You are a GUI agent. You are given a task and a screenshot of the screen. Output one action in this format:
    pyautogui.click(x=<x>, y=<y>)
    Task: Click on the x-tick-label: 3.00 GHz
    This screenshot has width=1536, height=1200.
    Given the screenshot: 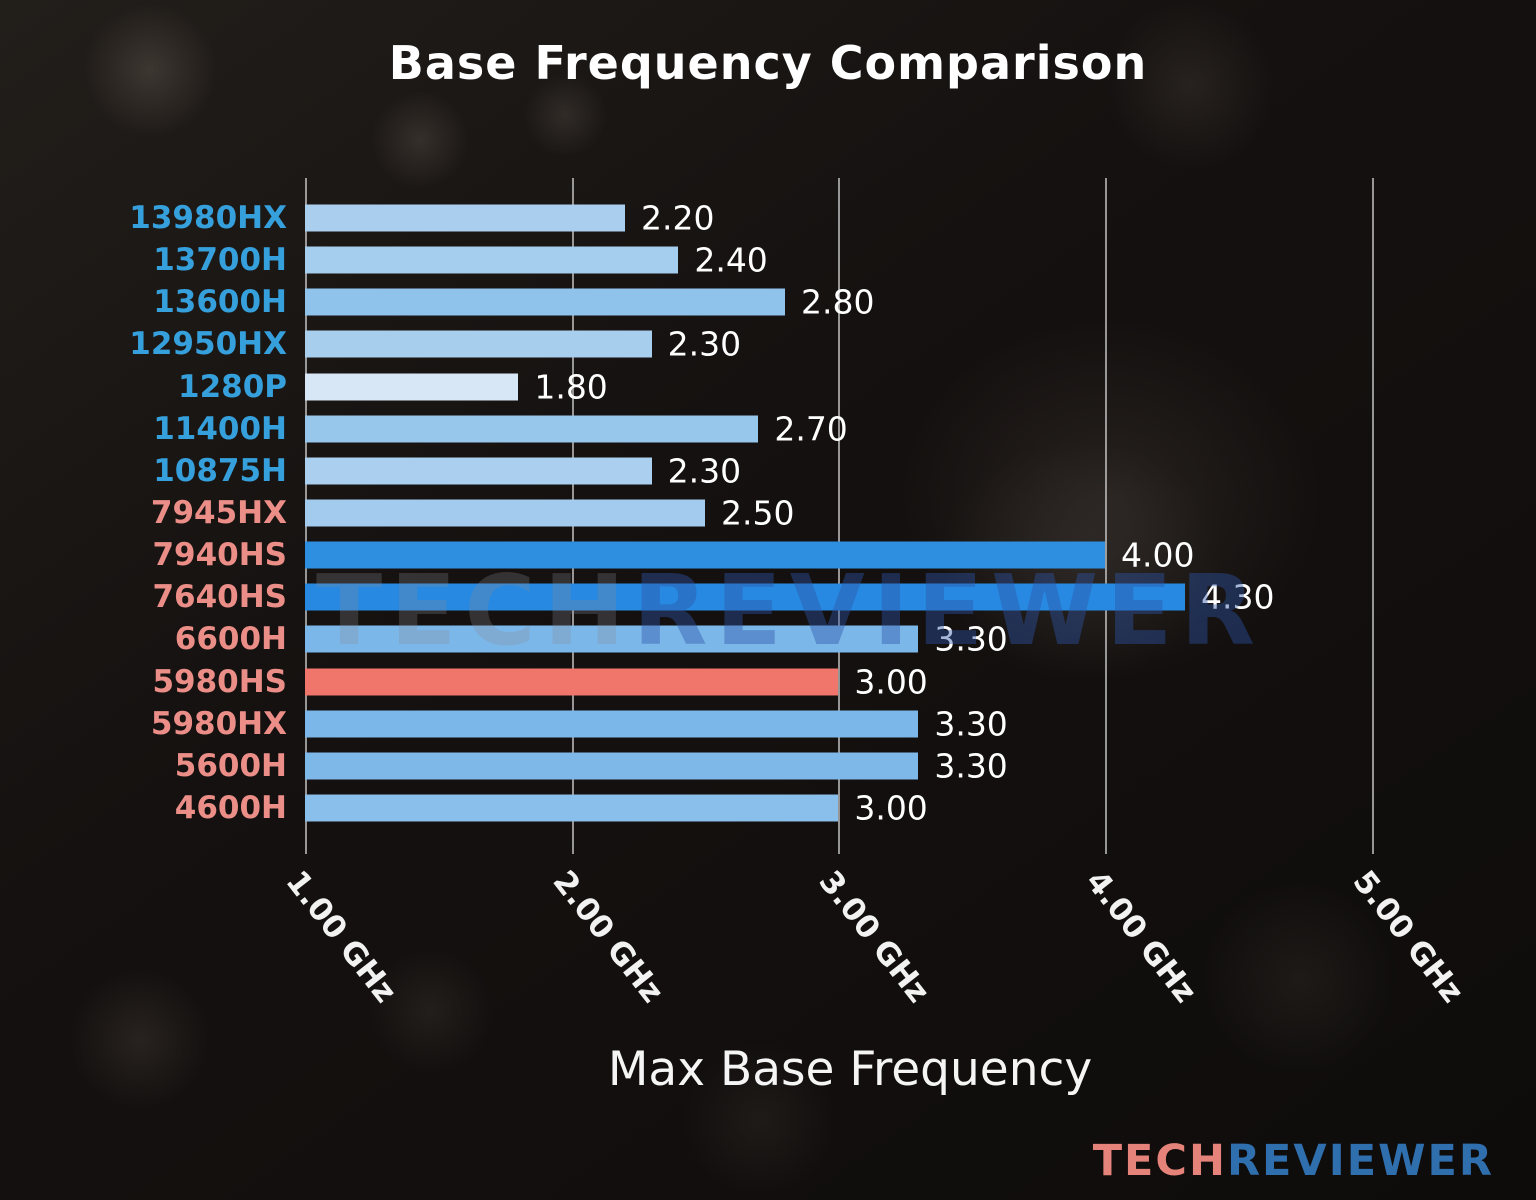 What is the action you would take?
    pyautogui.click(x=874, y=937)
    